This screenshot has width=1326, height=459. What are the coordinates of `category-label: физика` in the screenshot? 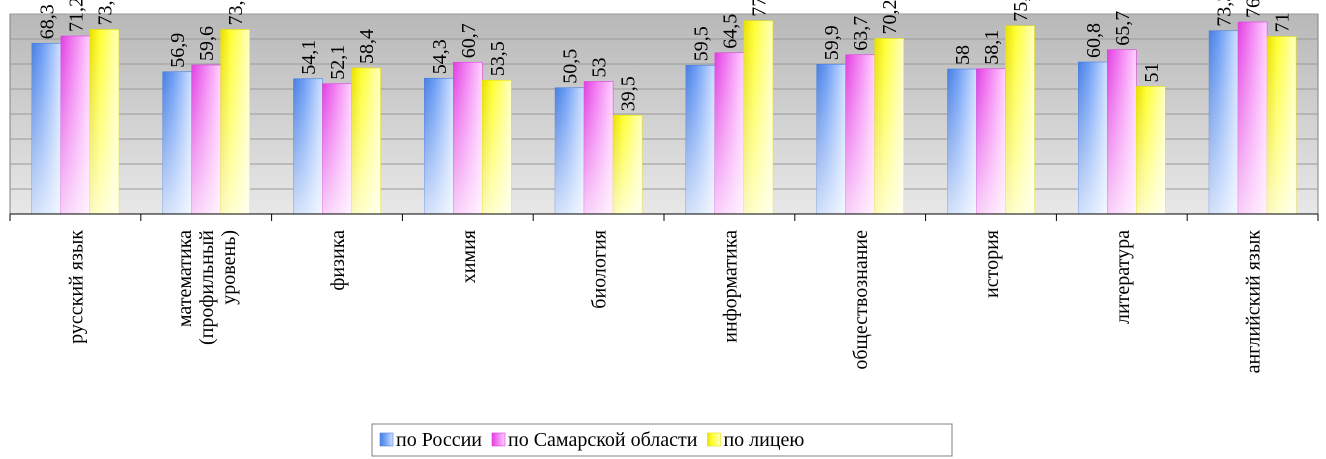 It's located at (338, 260).